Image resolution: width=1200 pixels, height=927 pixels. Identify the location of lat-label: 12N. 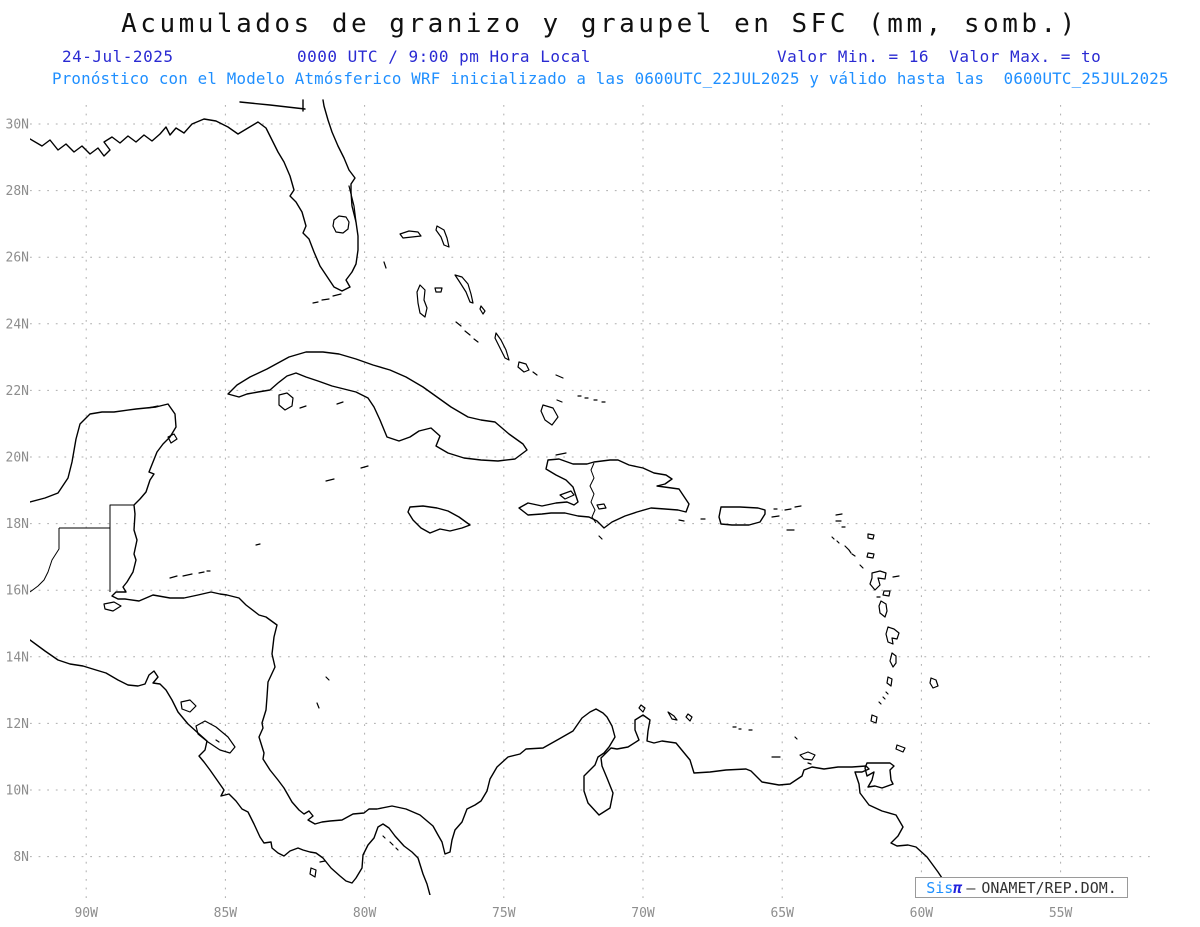
(17, 724).